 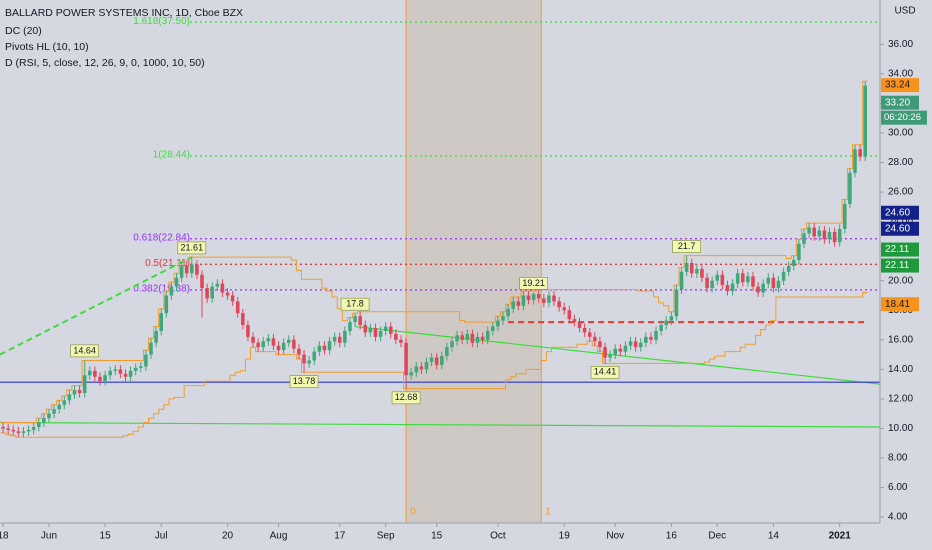 What do you see at coordinates (466, 536) in the screenshot?
I see `time-axis` at bounding box center [466, 536].